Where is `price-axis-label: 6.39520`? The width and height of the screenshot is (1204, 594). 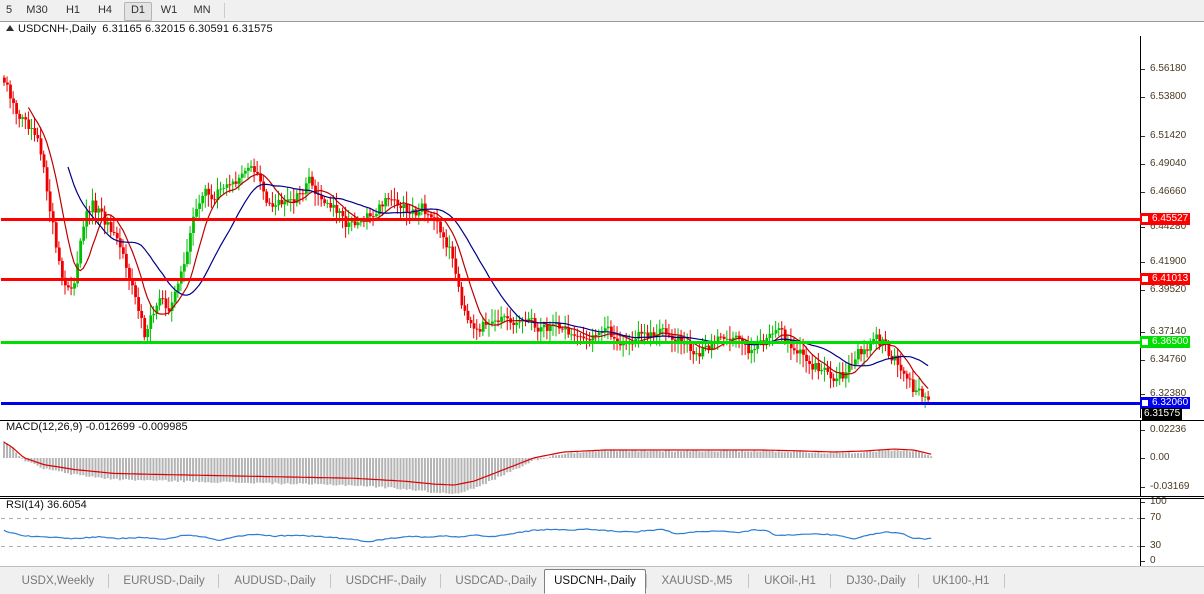
price-axis-label: 6.39520 is located at coordinates (1168, 289).